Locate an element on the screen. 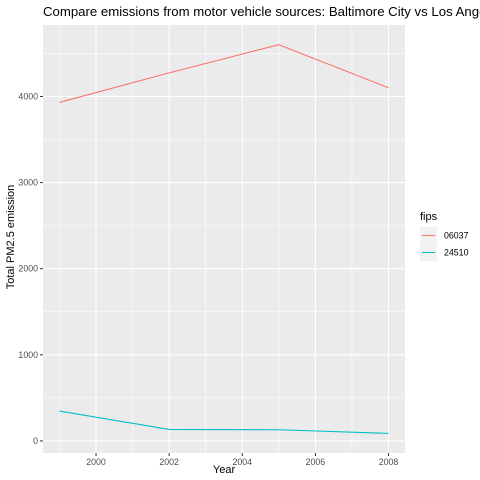 This screenshot has height=480, width=480. legend-label-06037: 06037 is located at coordinates (456, 236).